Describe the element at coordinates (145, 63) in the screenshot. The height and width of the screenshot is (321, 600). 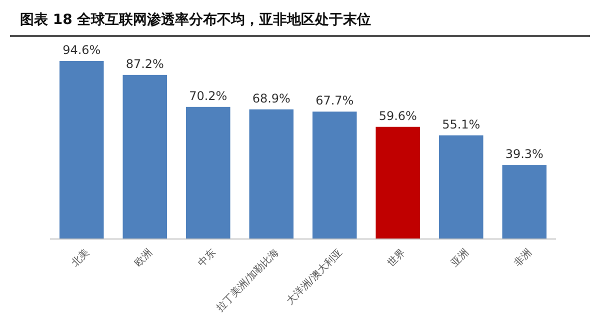
I see `data-label: 87.2%` at that location.